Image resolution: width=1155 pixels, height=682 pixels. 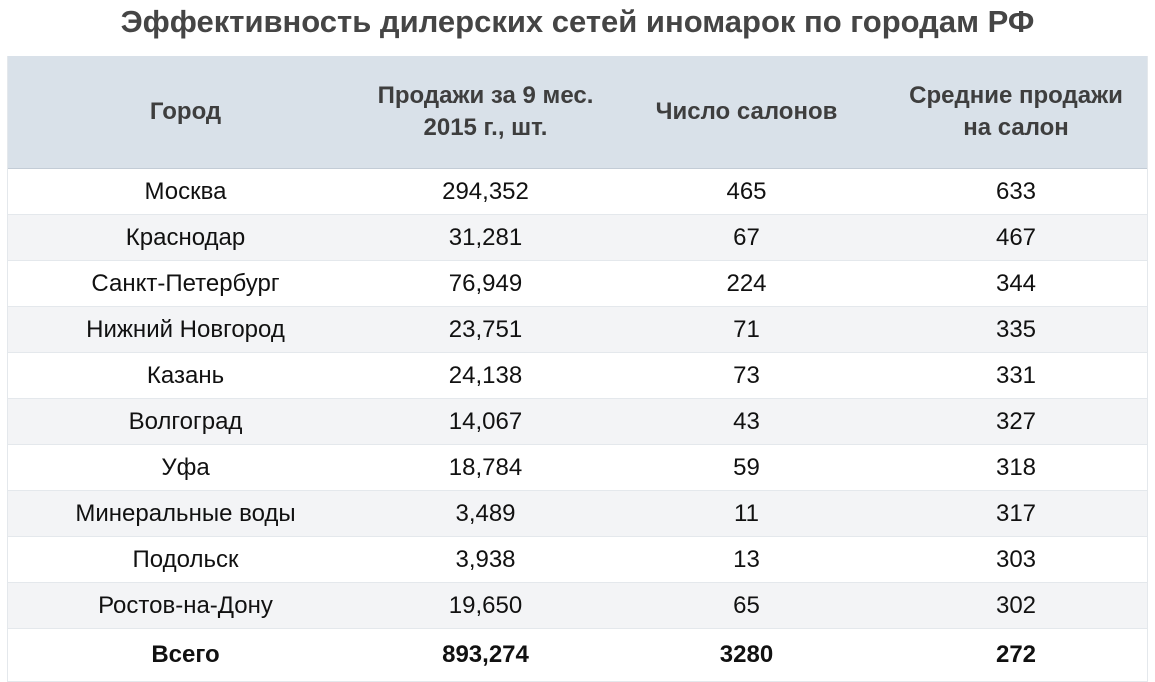 What do you see at coordinates (1016, 191) in the screenshot?
I see `cell-avg-sales: 633` at bounding box center [1016, 191].